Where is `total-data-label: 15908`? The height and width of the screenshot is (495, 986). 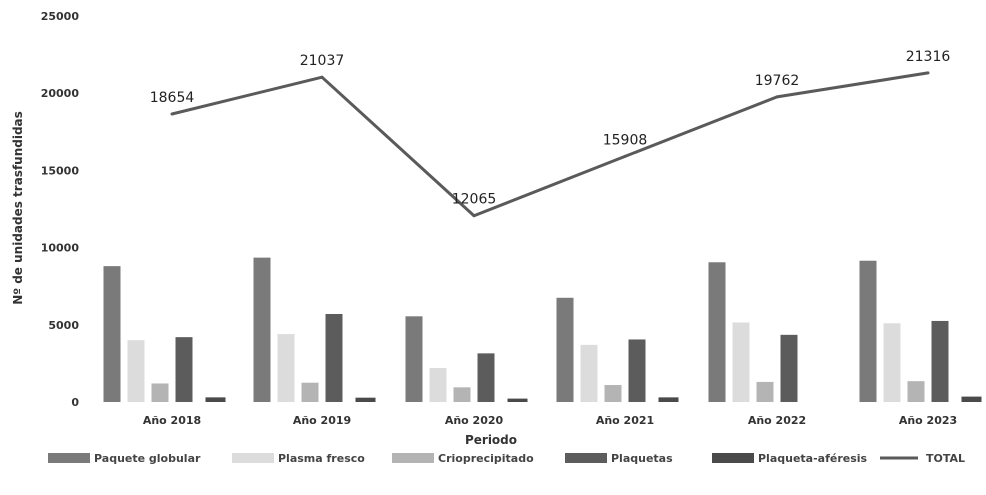
total-data-label: 15908 is located at coordinates (625, 140).